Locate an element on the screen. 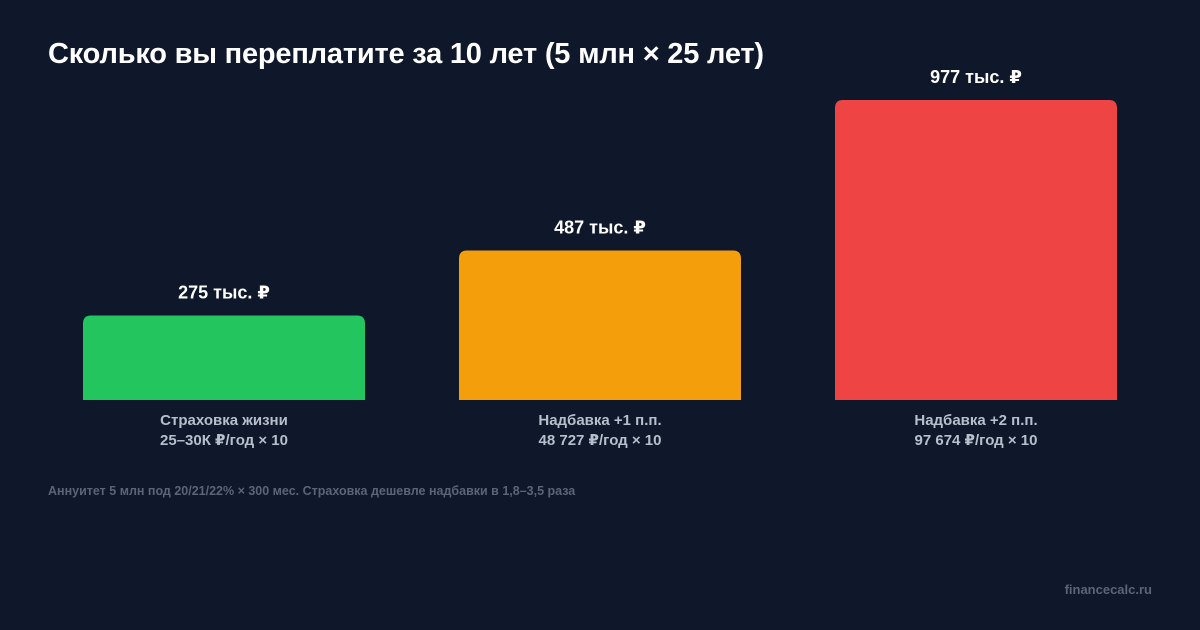 The width and height of the screenshot is (1200, 630). category-sublabel: 48 727 ₽/год × 10 is located at coordinates (600, 440).